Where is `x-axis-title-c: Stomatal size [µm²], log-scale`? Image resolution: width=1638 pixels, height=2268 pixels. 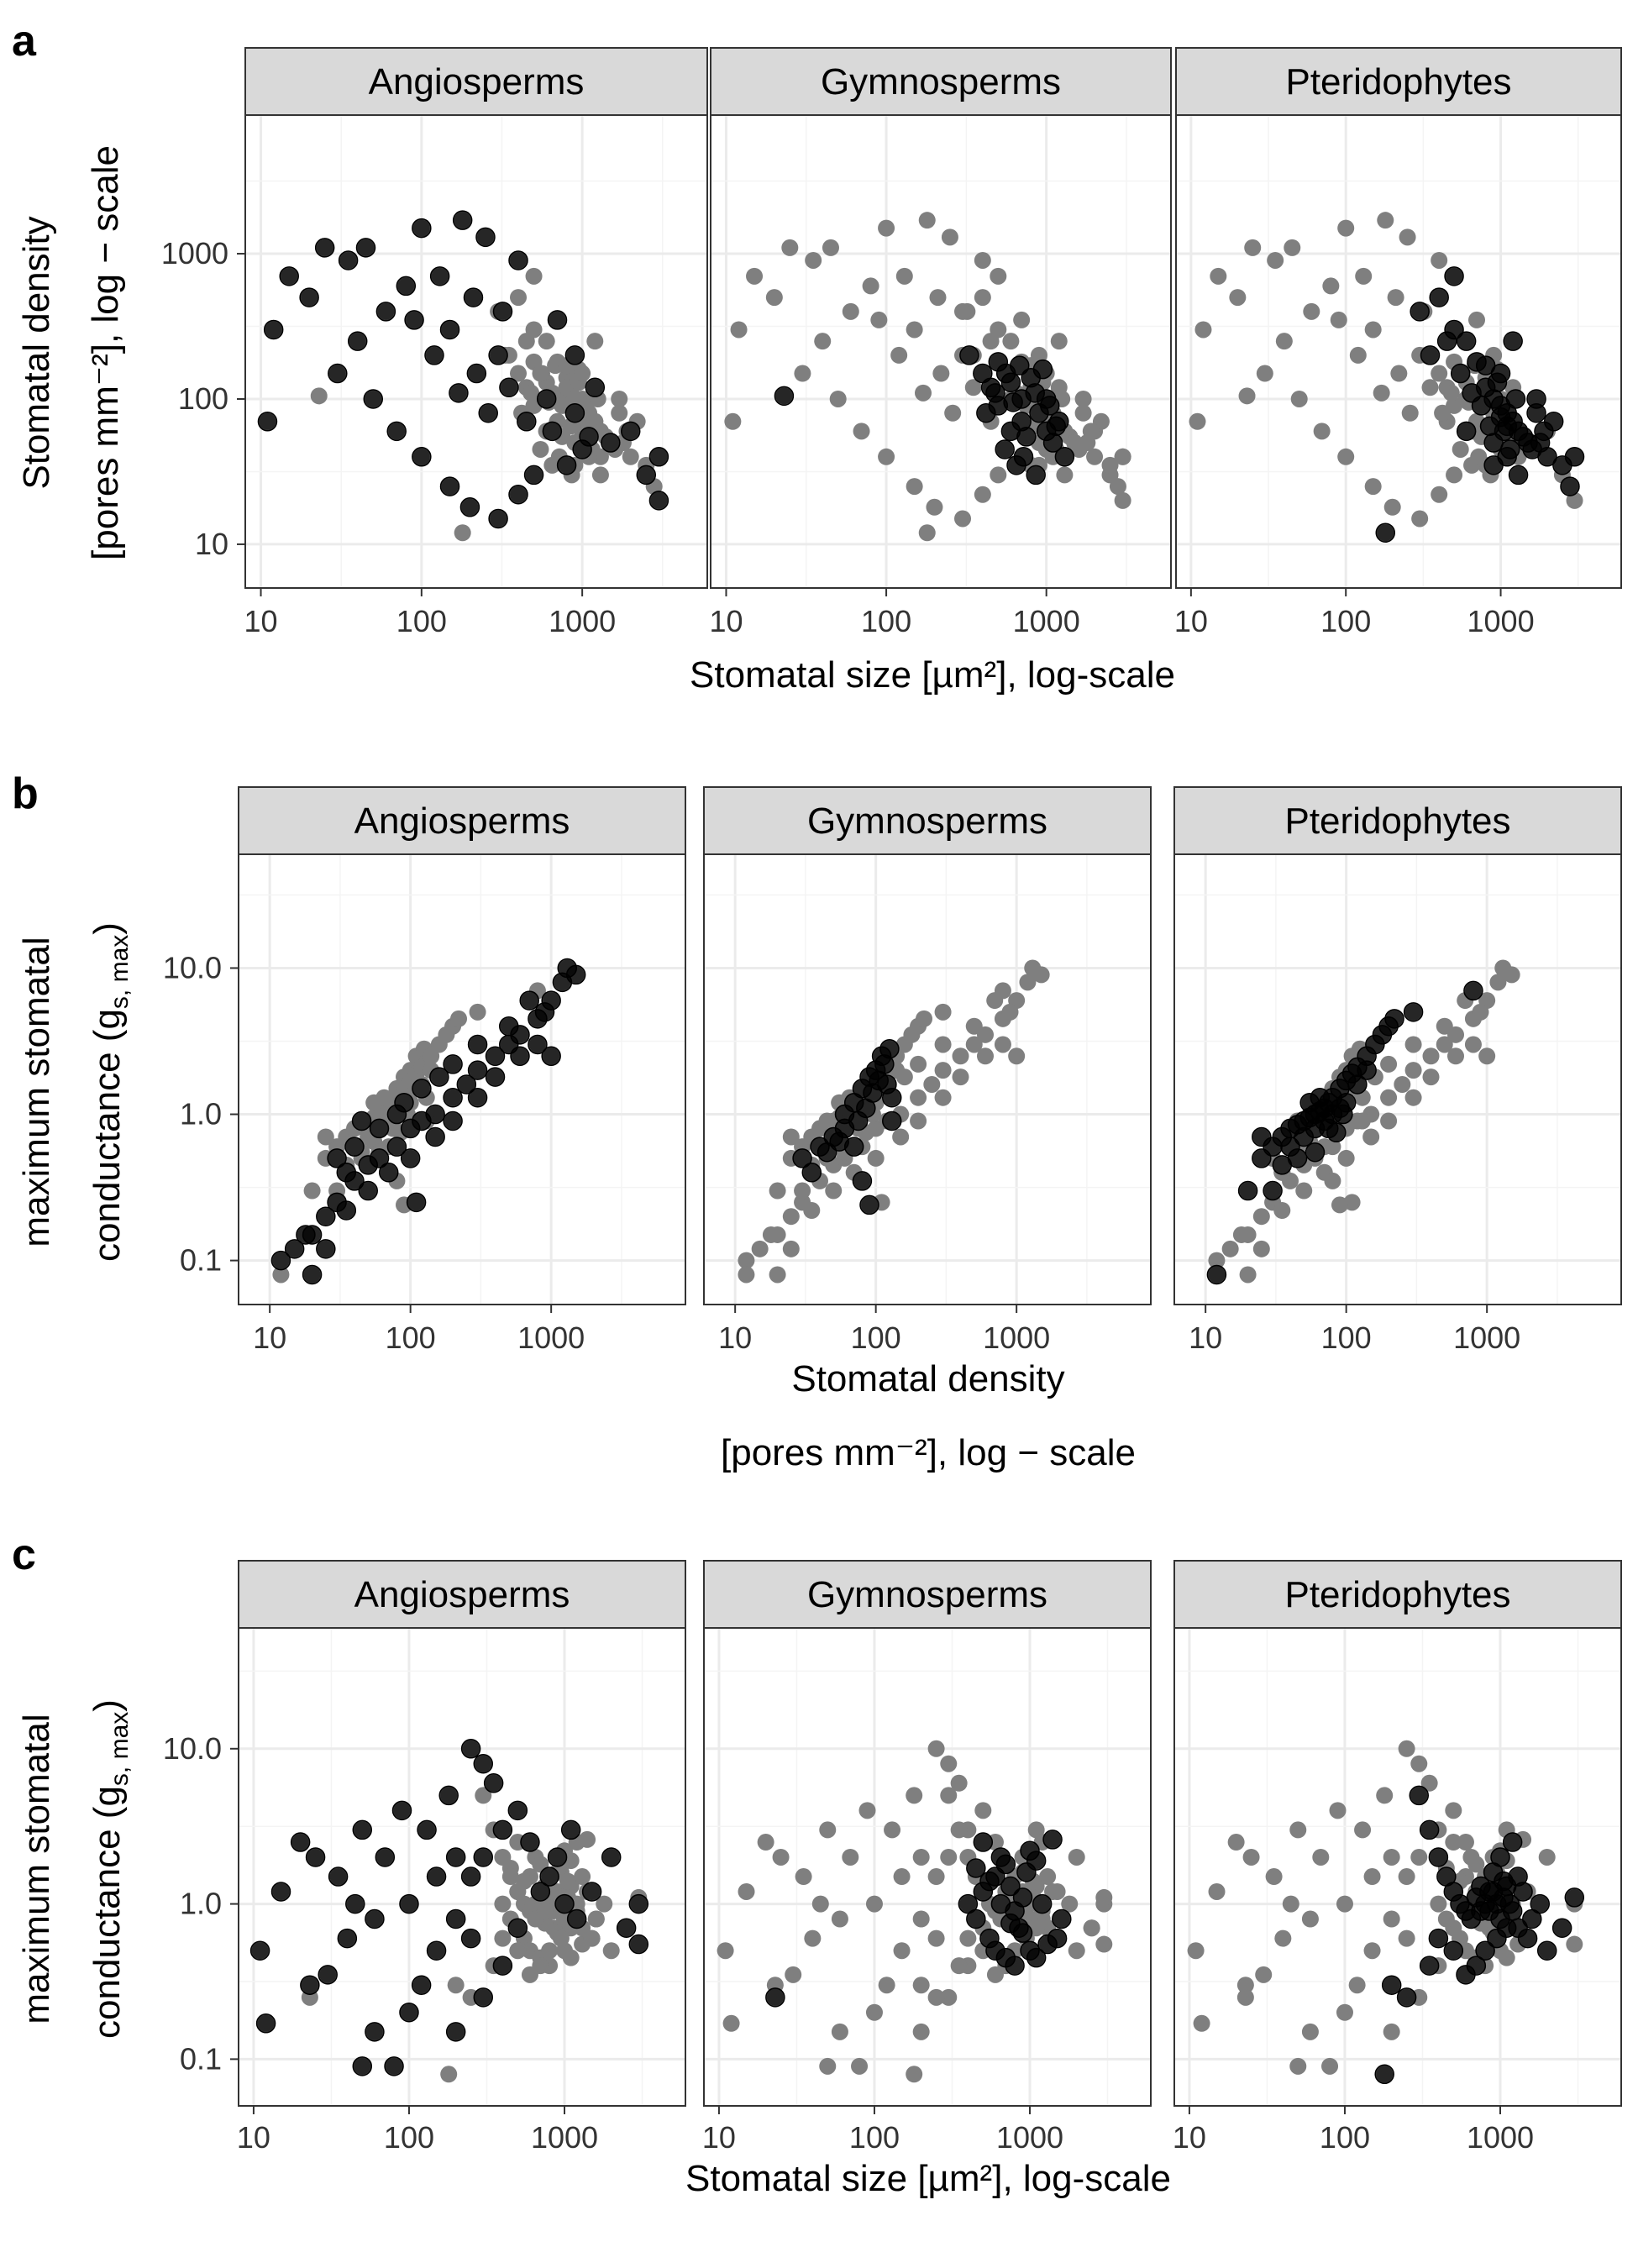 x-axis-title-c: Stomatal size [µm²], log-scale is located at coordinates (928, 2178).